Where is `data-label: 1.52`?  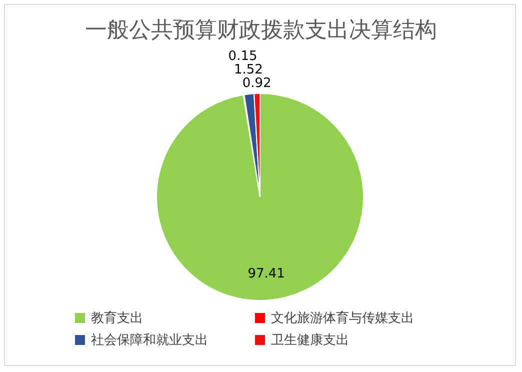
data-label: 1.52 is located at coordinates (248, 70).